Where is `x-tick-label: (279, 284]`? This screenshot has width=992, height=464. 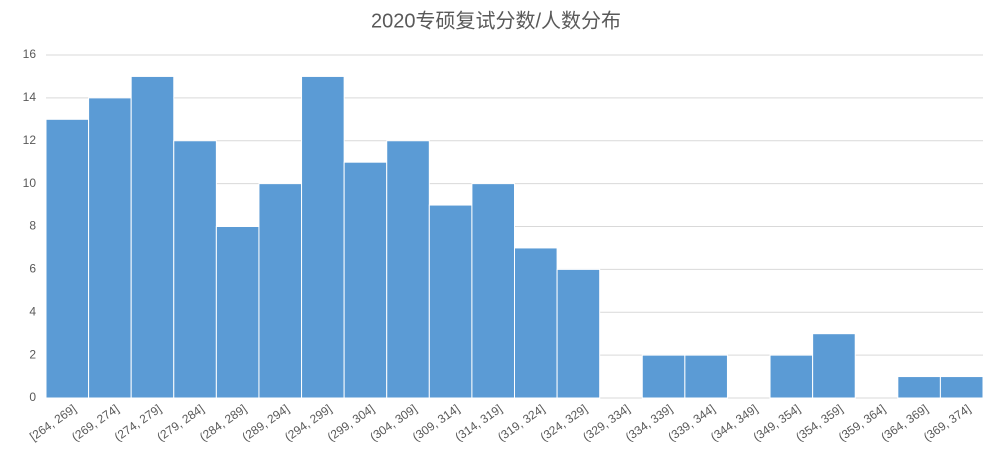 x-tick-label: (279, 284] is located at coordinates (180, 423).